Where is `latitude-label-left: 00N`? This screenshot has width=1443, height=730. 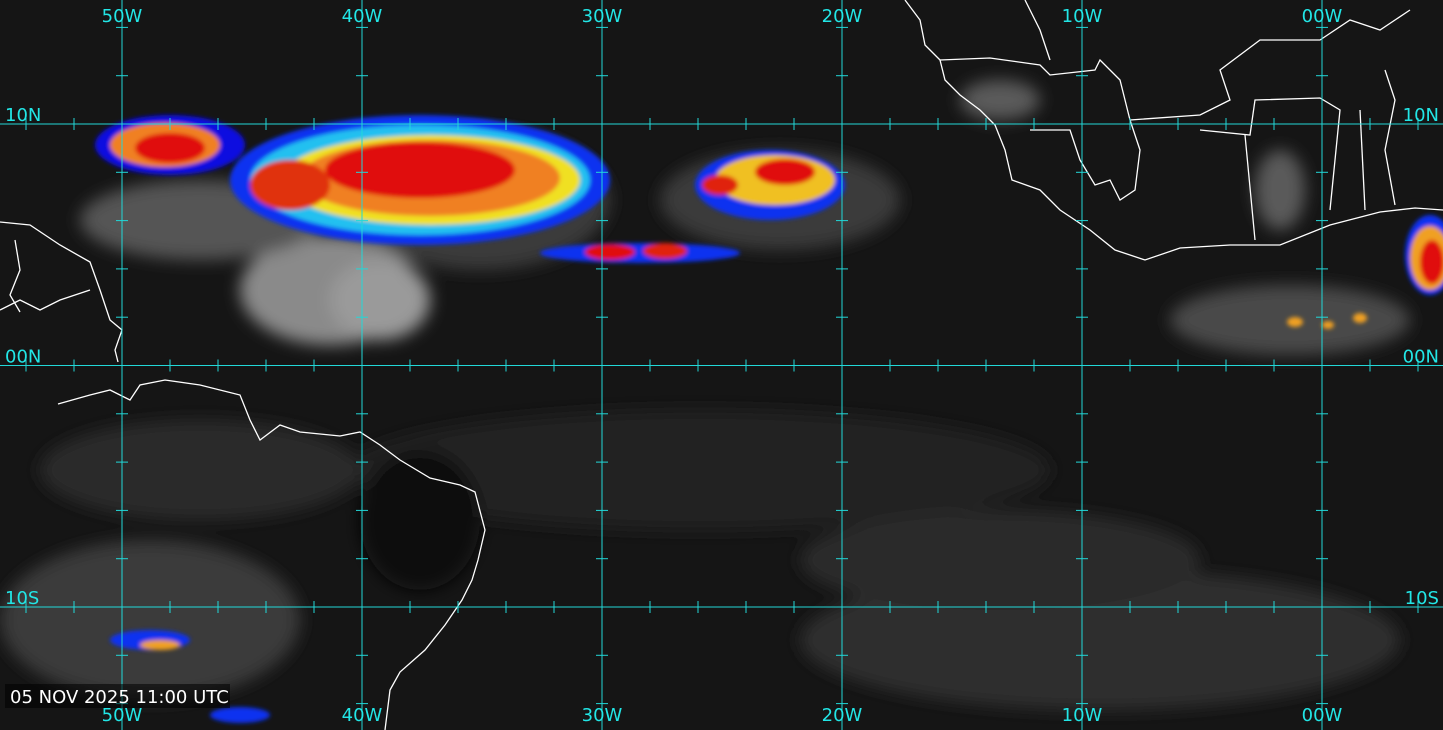 latitude-label-left: 00N is located at coordinates (23, 357).